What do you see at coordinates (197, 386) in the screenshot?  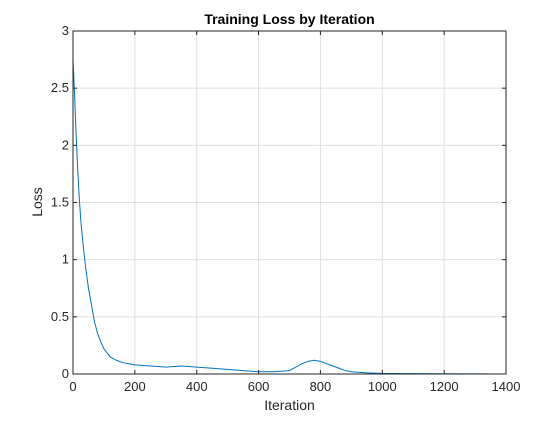 I see `x-tick-label: 400` at bounding box center [197, 386].